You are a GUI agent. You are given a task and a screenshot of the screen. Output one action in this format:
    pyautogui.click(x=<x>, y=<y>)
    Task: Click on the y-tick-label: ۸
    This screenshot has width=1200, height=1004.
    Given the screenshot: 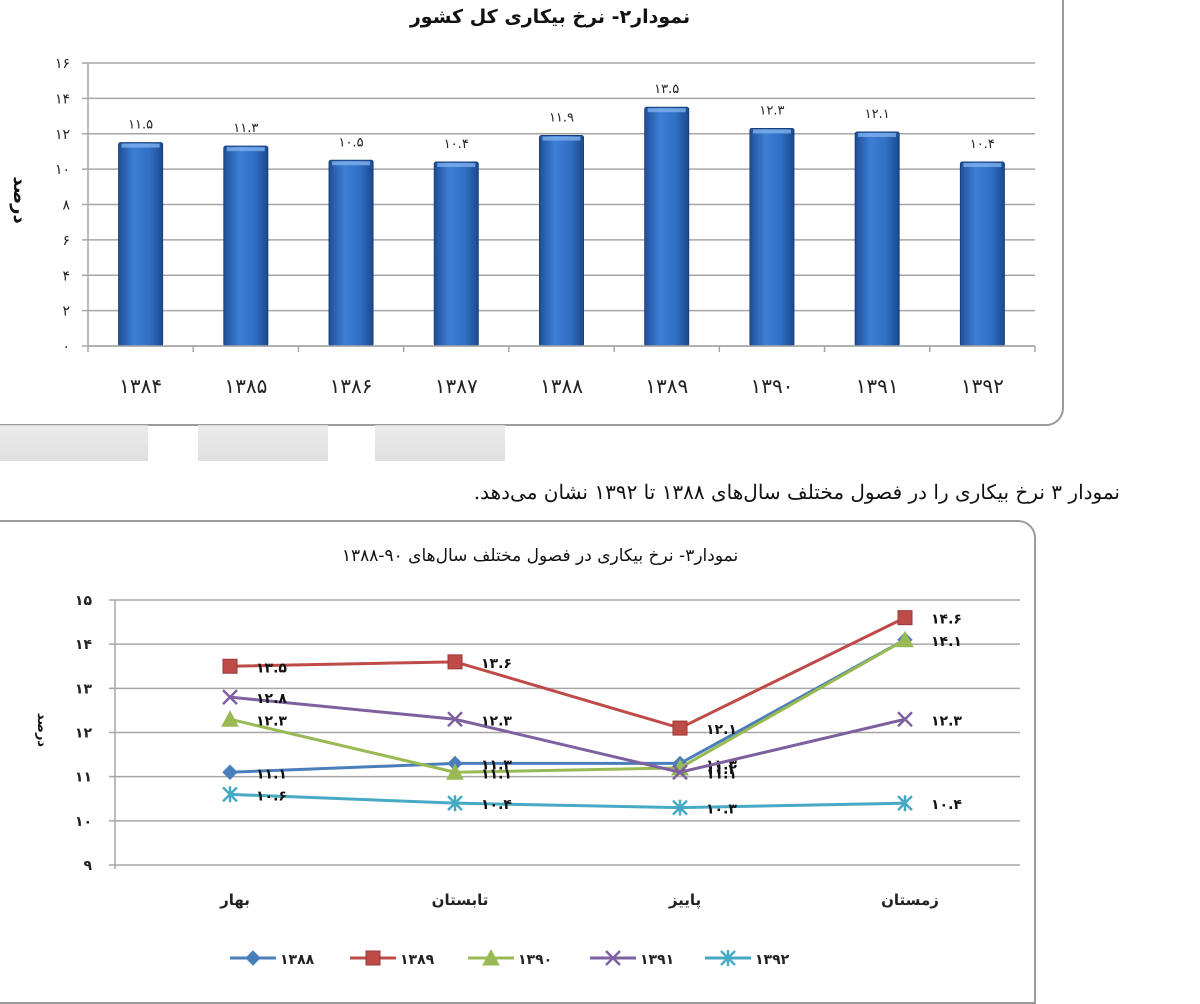 What is the action you would take?
    pyautogui.click(x=66, y=206)
    